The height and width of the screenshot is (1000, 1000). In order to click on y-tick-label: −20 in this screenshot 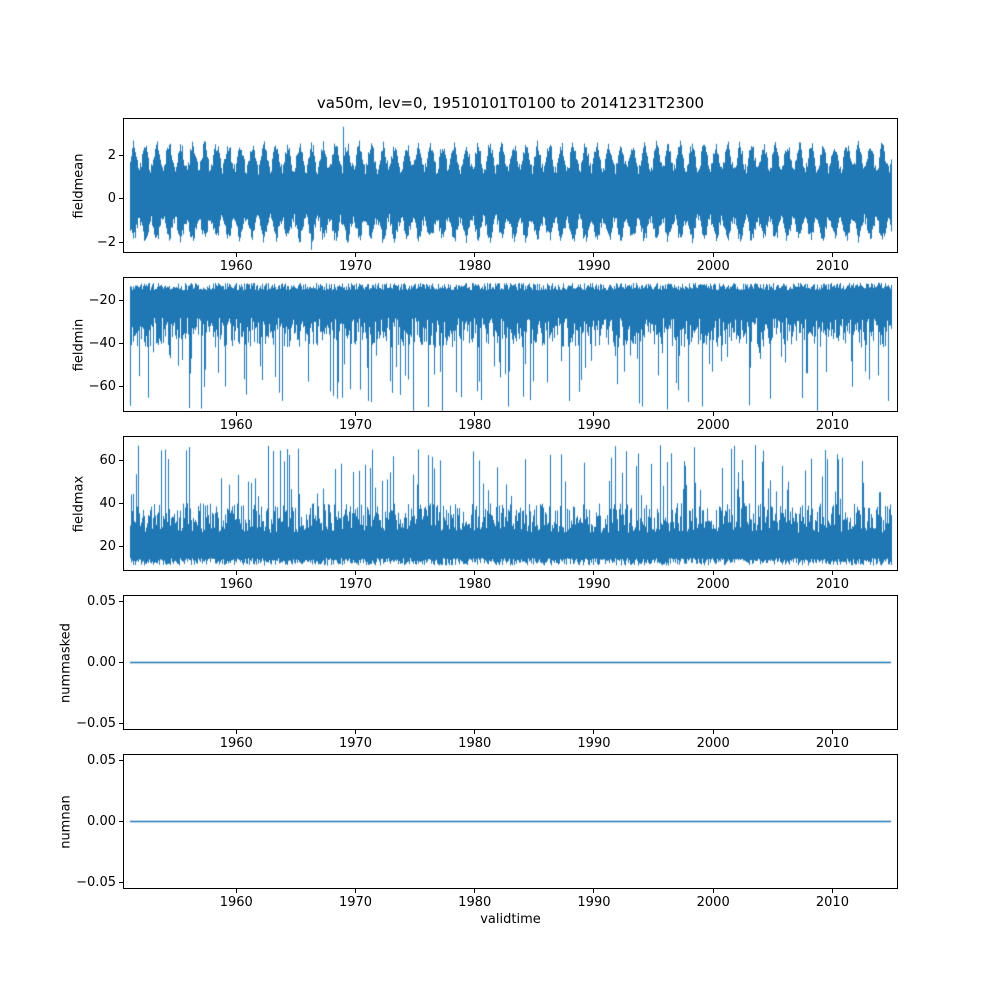, I will do `click(102, 300)`.